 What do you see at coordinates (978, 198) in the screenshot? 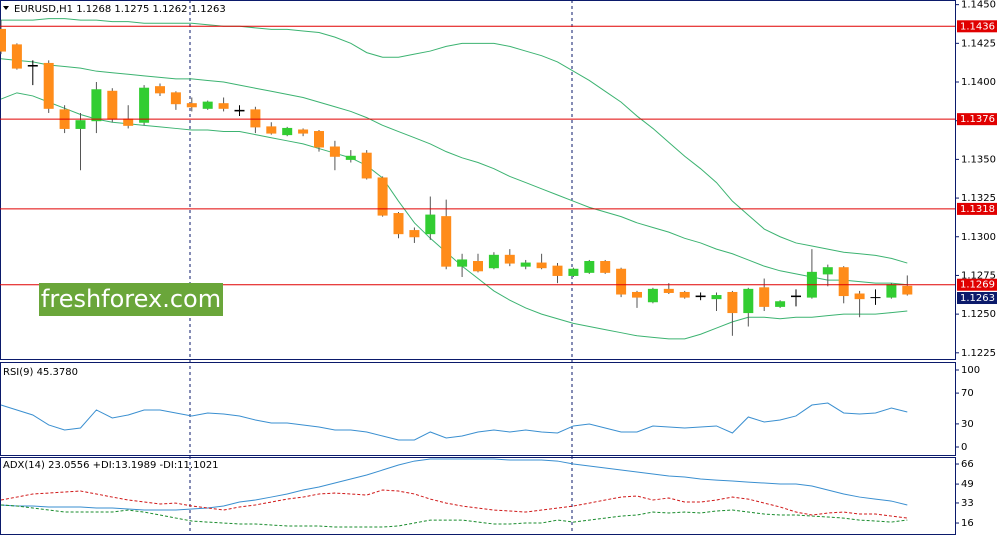
I see `y-tick-label: 1.1325` at bounding box center [978, 198].